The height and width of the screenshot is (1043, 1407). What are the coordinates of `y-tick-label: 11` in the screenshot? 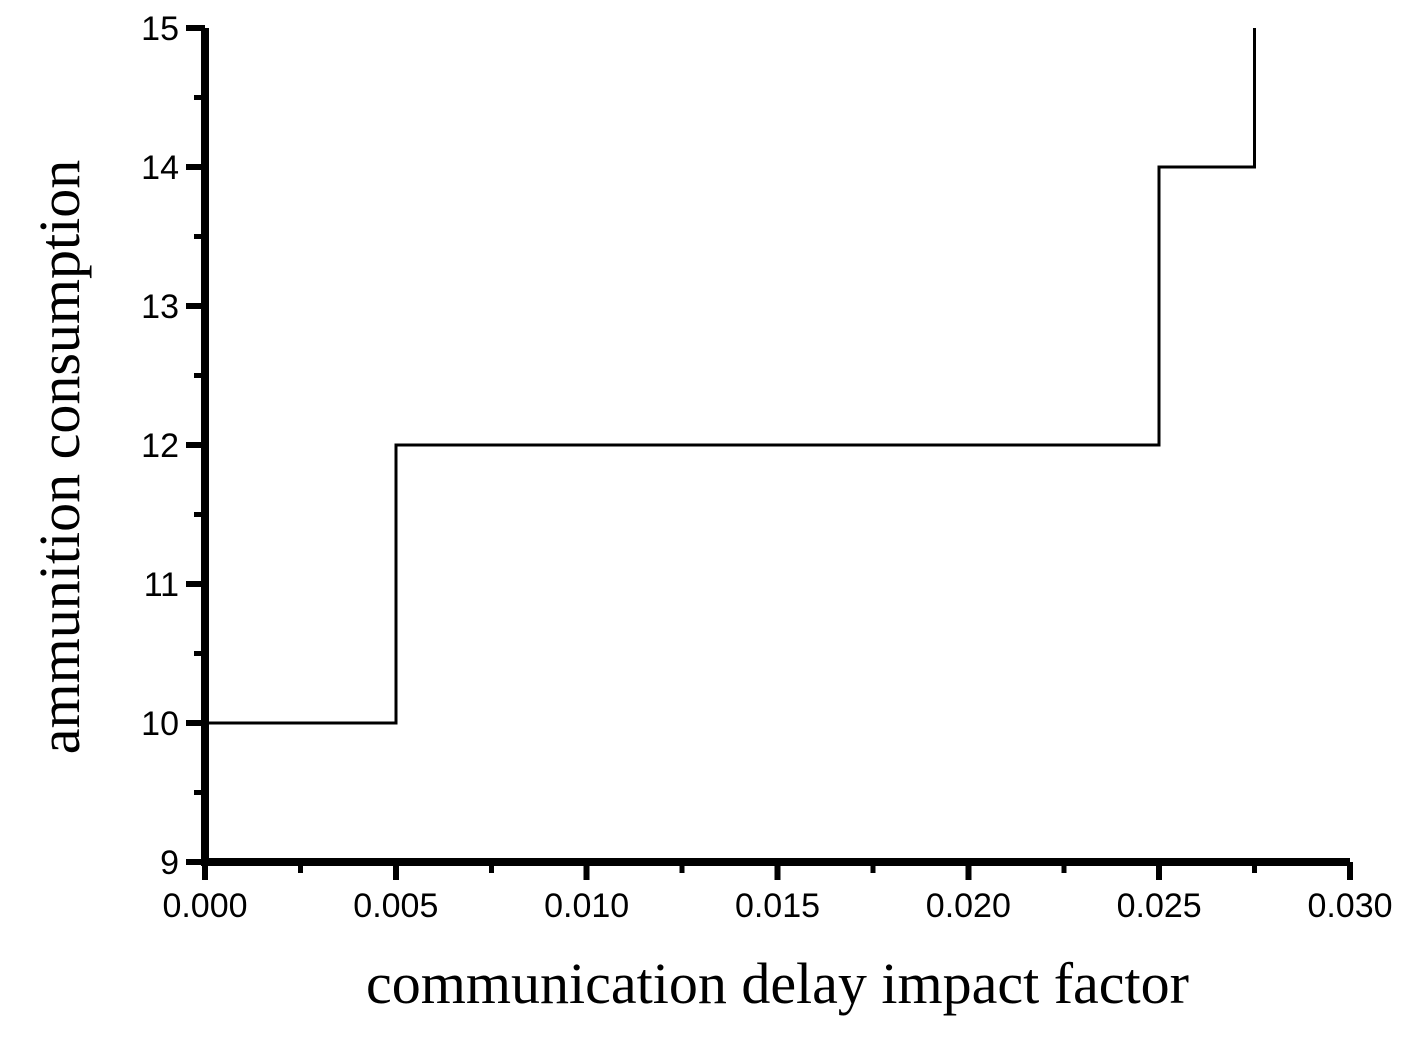 It's located at (161, 585).